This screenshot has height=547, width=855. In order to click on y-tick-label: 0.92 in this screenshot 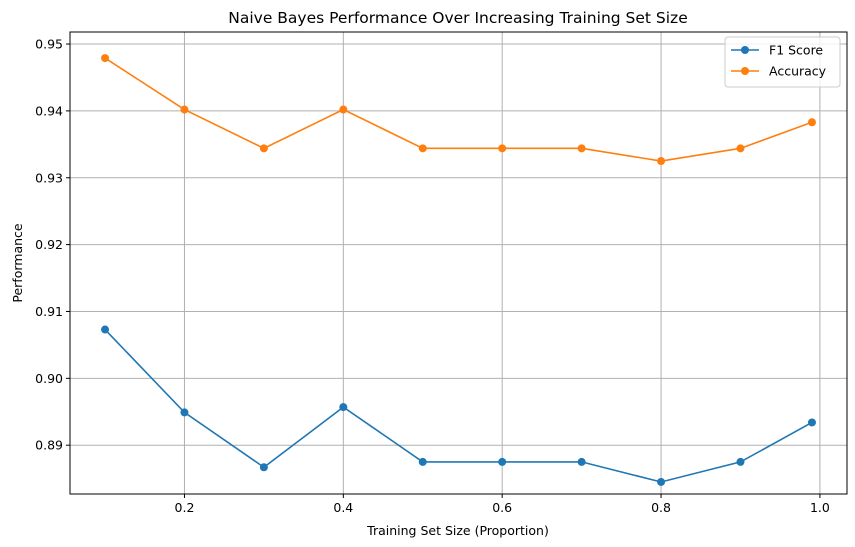, I will do `click(49, 244)`.